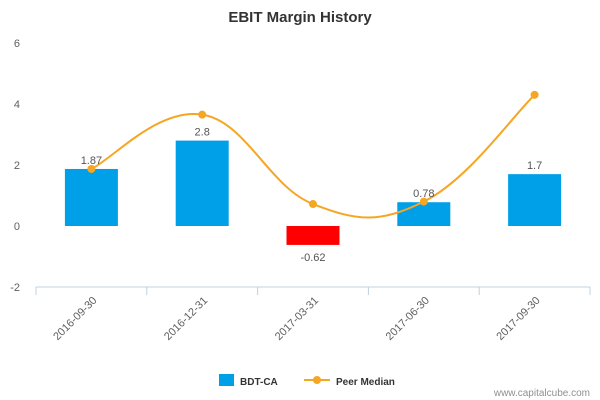 This screenshot has width=600, height=400. Describe the element at coordinates (300, 17) in the screenshot. I see `chart-title: EBIT Margin History` at that location.